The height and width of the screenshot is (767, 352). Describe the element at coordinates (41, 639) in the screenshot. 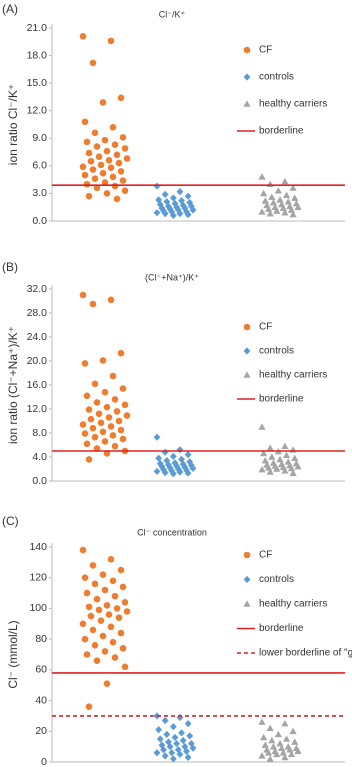

I see `y-tick-label: 80` at that location.